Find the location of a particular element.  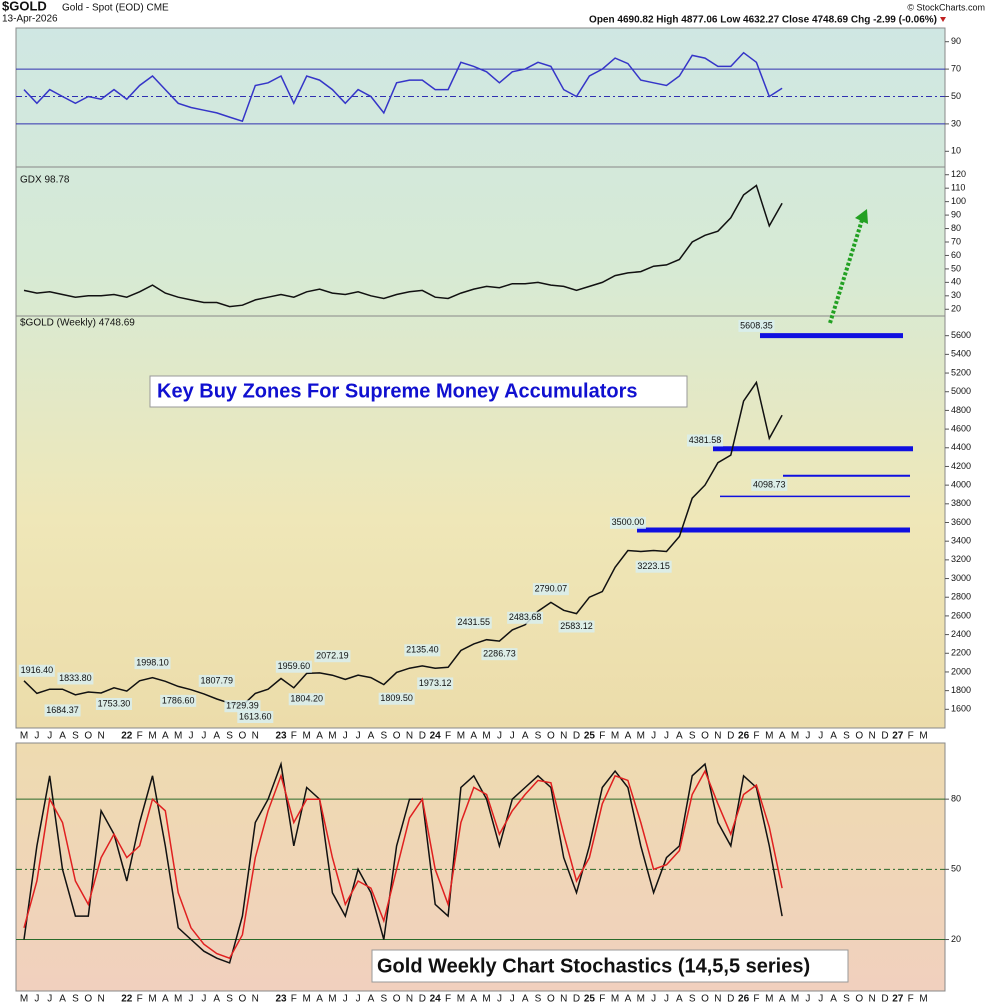

y-tick-label: 10 is located at coordinates (956, 151).